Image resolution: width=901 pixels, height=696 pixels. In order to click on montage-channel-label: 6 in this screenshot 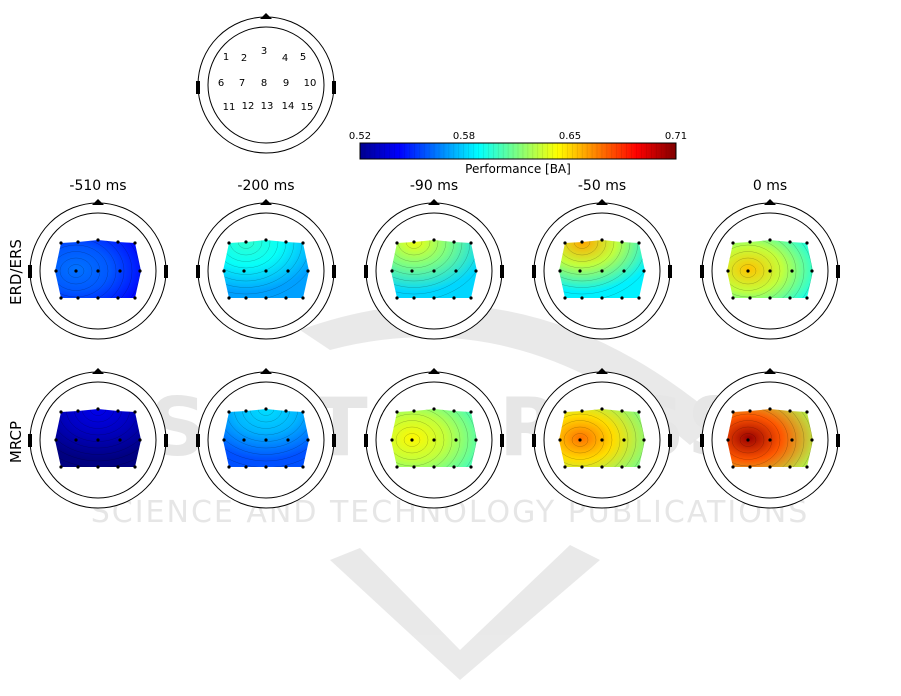, I will do `click(221, 83)`.